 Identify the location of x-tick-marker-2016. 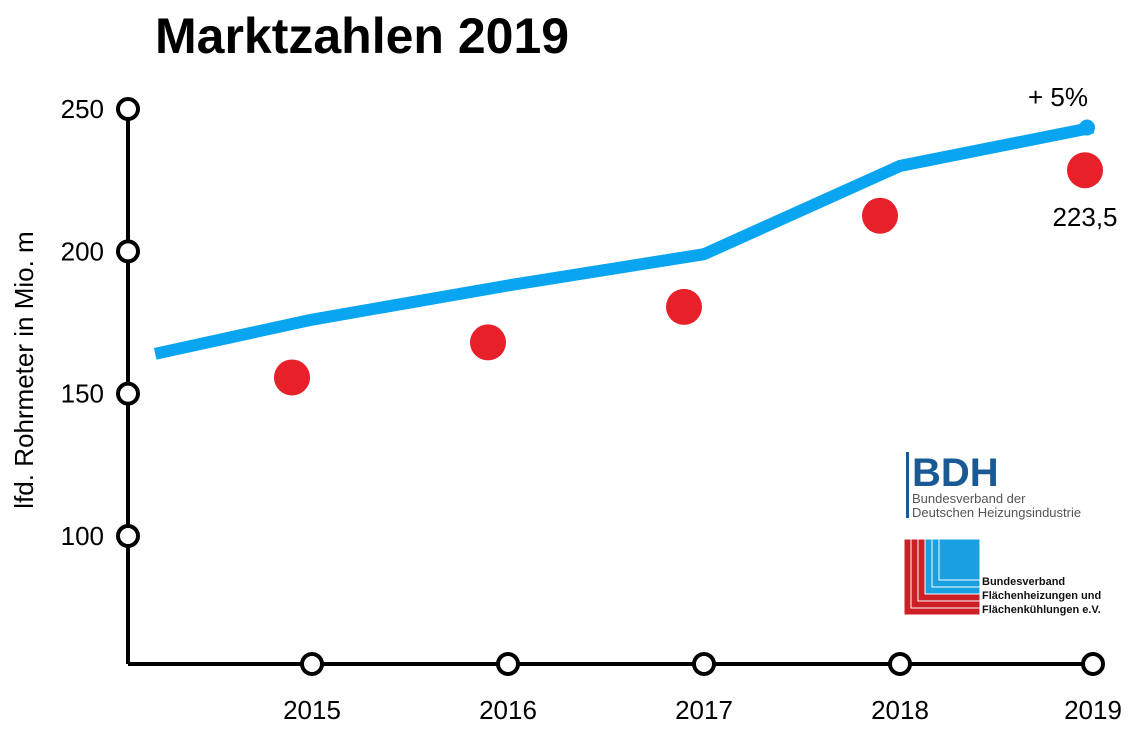
(508, 664).